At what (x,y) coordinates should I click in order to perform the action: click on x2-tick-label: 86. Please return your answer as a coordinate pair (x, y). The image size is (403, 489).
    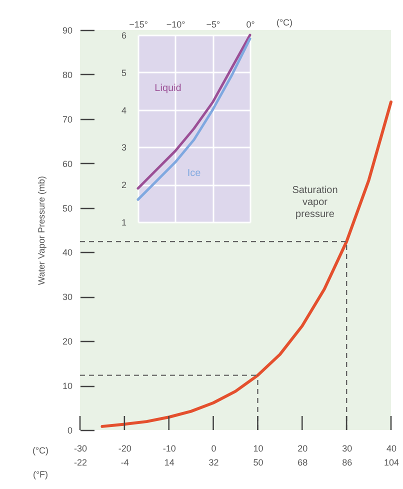
    Looking at the image, I should click on (347, 463).